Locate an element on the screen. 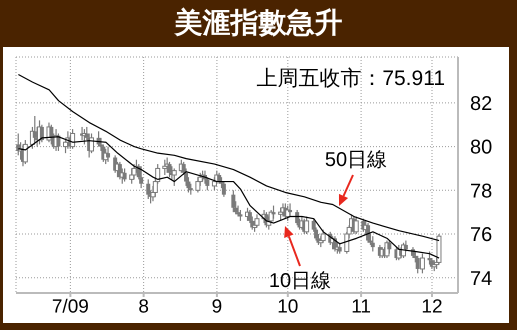  annotation: 上周五收市：75.911 is located at coordinates (350, 78).